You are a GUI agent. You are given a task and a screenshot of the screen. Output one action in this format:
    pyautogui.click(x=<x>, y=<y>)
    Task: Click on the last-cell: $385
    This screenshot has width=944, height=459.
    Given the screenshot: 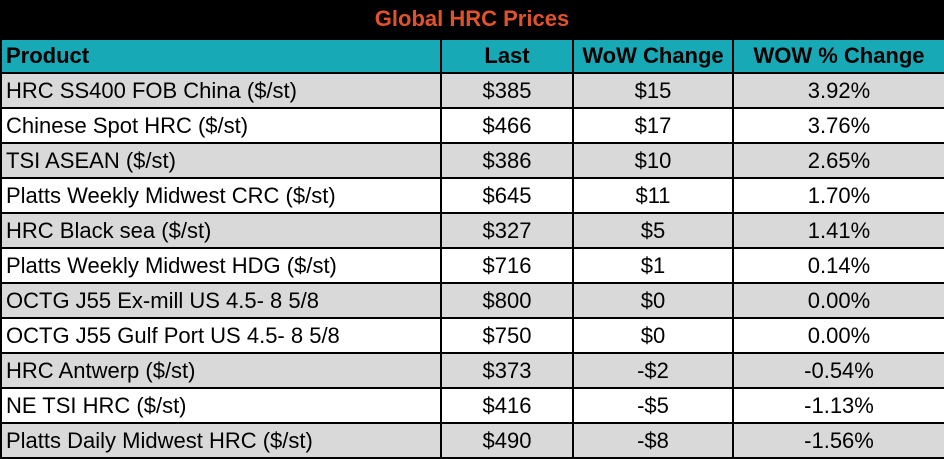 What is the action you would take?
    pyautogui.click(x=507, y=90)
    